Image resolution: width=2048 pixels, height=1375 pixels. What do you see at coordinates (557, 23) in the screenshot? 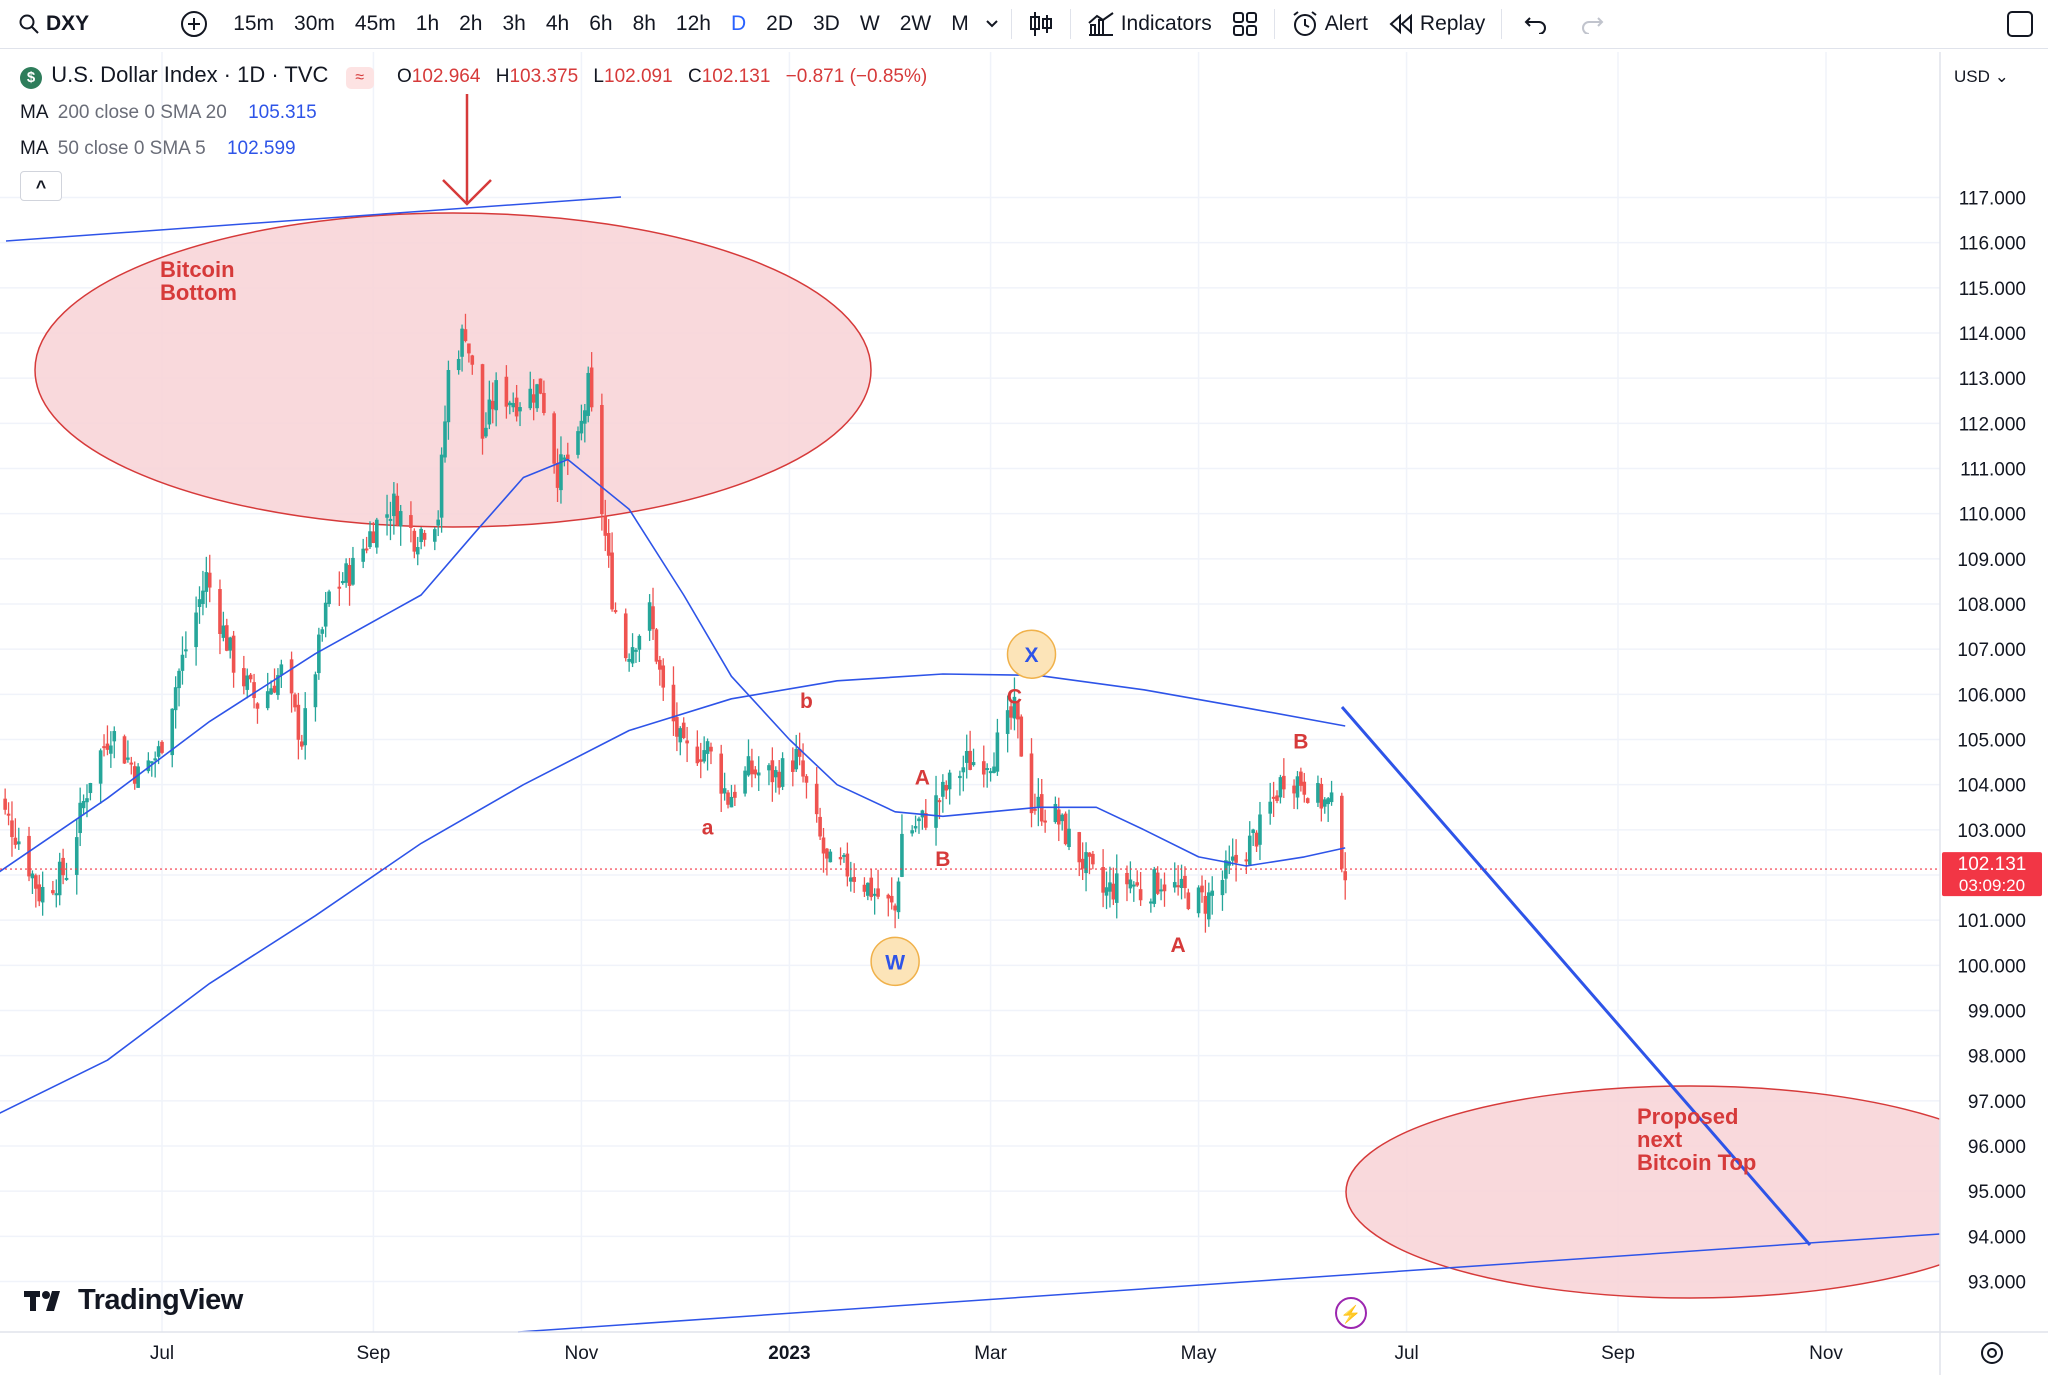
I see `interval-4h: 4h` at bounding box center [557, 23].